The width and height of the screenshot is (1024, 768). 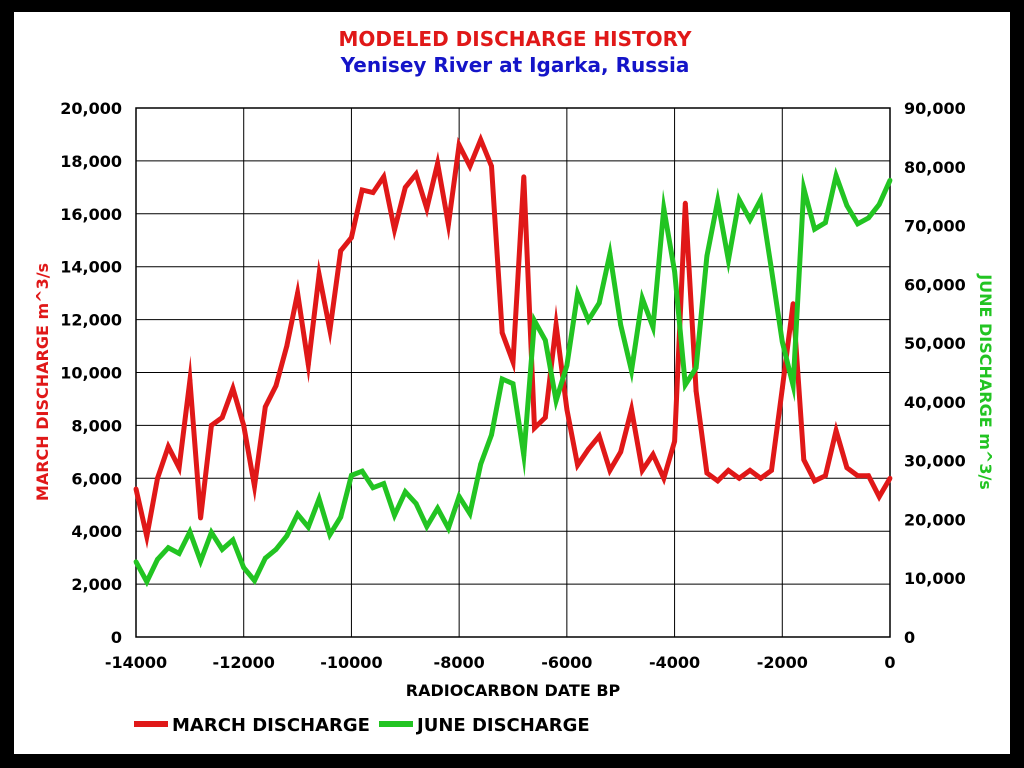 What do you see at coordinates (96, 584) in the screenshot?
I see `y-left-tick-label: 2,000` at bounding box center [96, 584].